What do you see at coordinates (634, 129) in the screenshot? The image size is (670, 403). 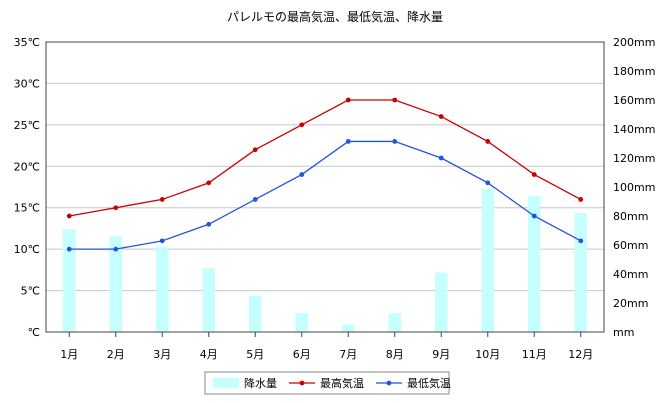 I see `right-tick-label: 140mm` at bounding box center [634, 129].